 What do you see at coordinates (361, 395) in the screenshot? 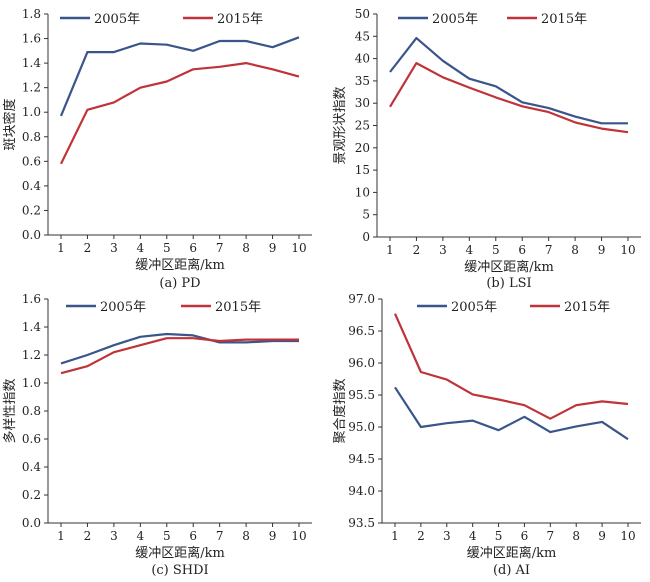
I see `y-tick-label: 95.5` at bounding box center [361, 395].